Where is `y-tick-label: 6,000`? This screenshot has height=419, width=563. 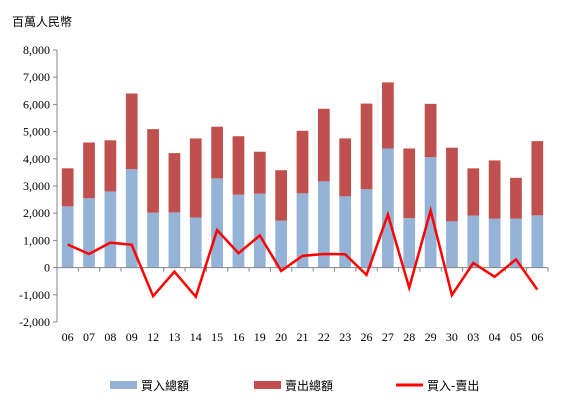 y-tick-label: 6,000 is located at coordinates (36, 104).